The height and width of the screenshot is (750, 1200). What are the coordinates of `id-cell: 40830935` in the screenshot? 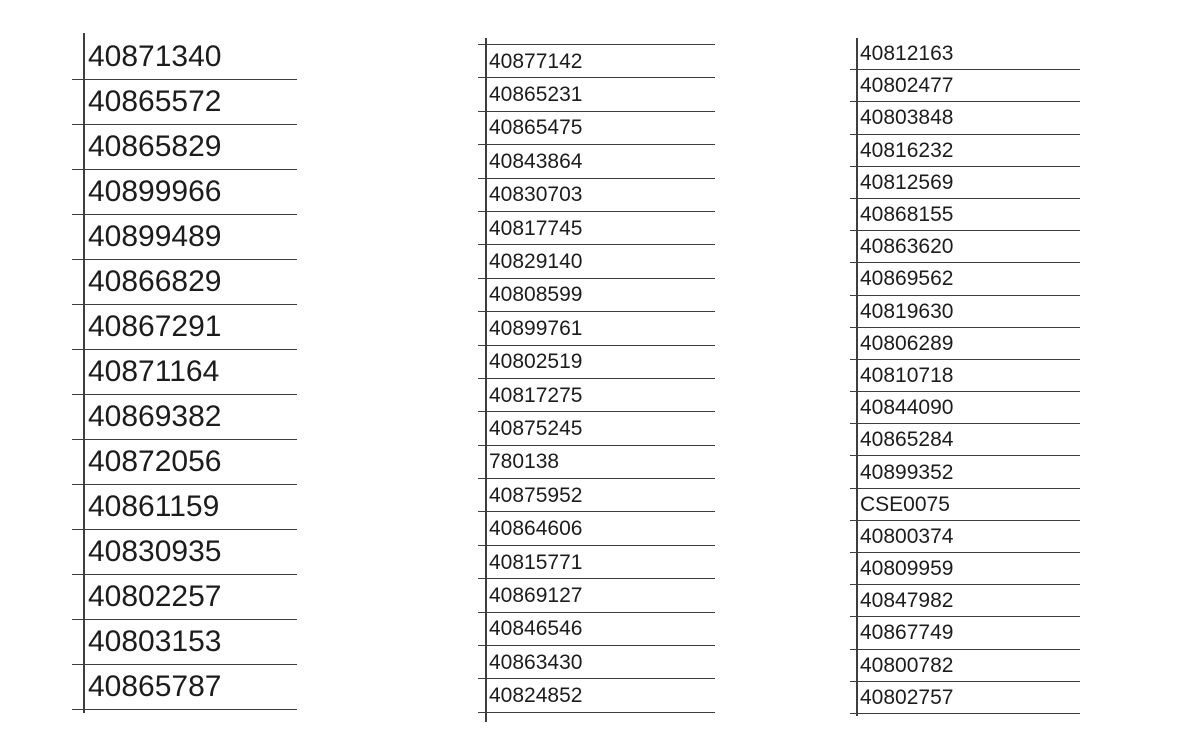 It's located at (155, 551).